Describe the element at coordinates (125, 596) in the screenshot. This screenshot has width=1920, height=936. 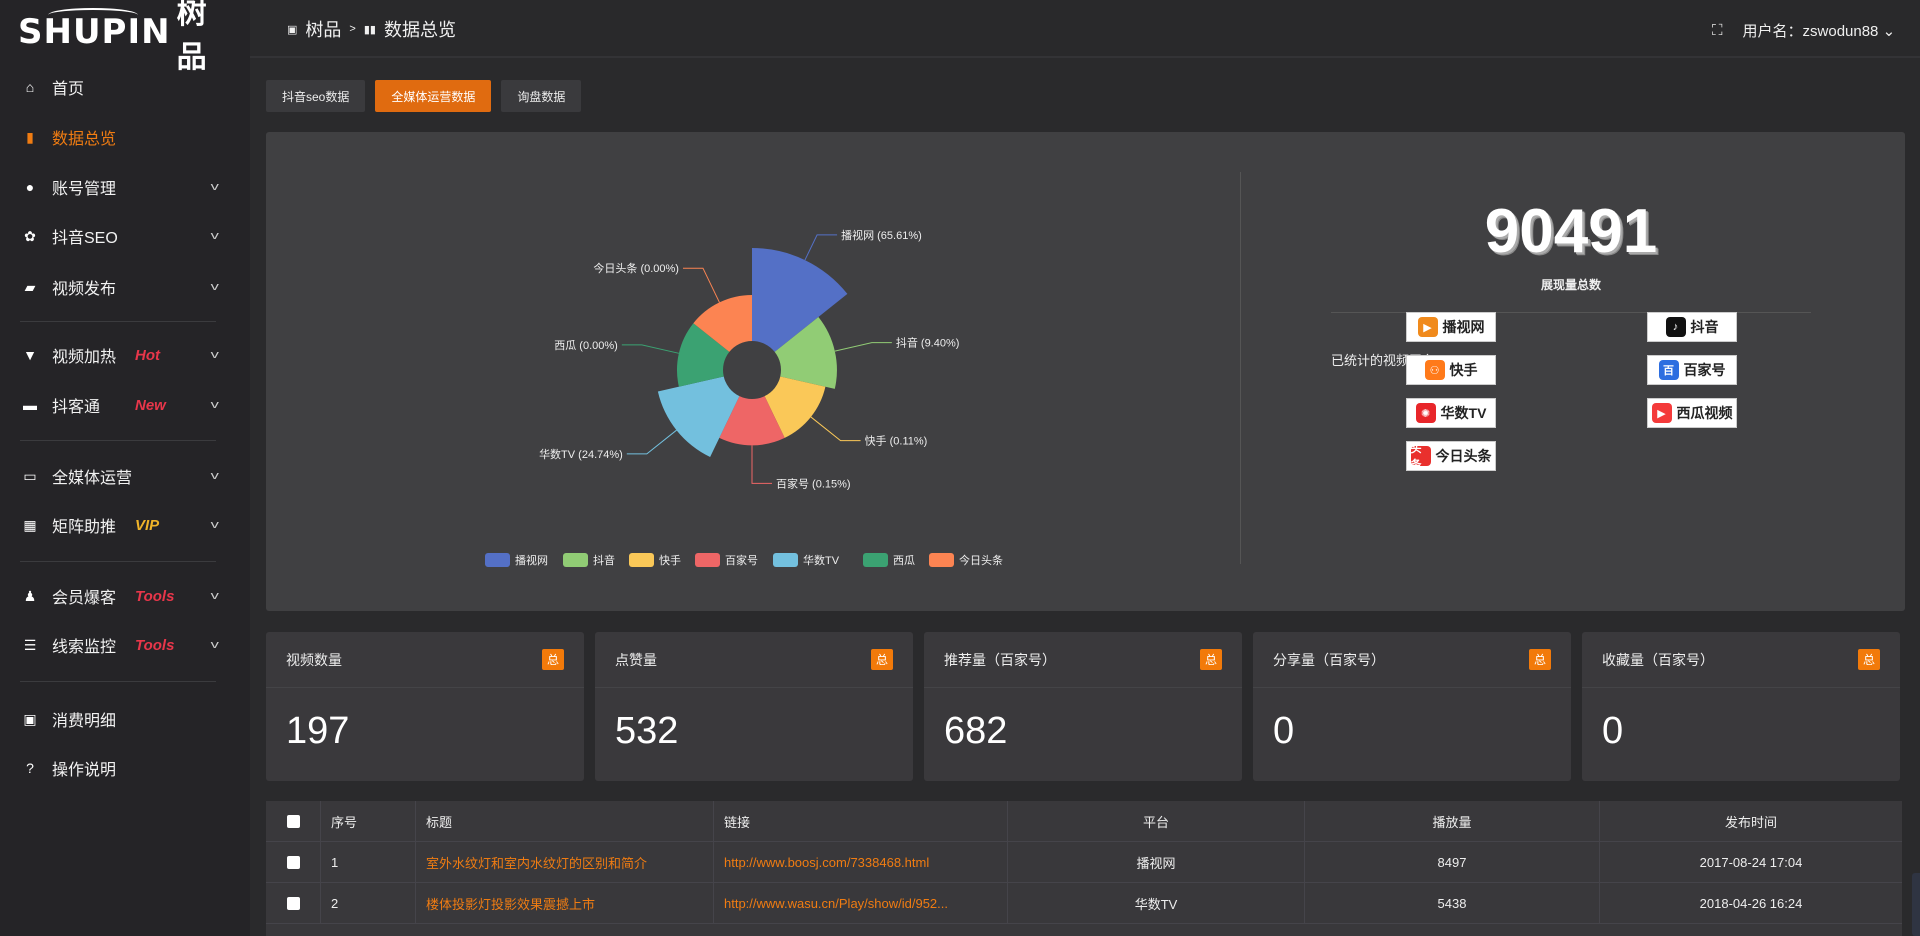
I see `sidebar-item-9: ♟ 会员爆客 Tools v` at that location.